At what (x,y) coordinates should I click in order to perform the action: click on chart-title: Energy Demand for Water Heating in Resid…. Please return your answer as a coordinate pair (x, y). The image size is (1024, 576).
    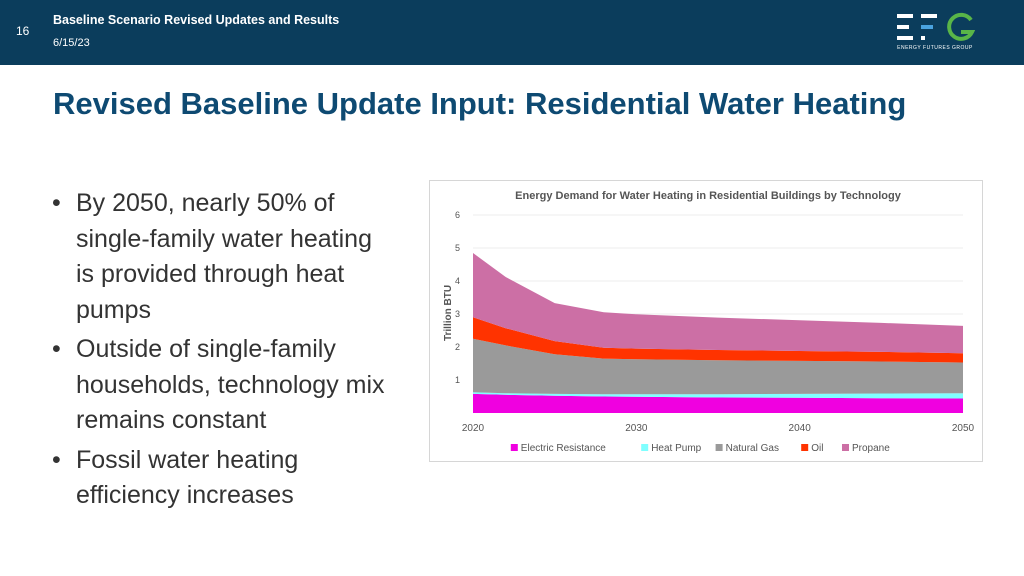
    Looking at the image, I should click on (708, 196).